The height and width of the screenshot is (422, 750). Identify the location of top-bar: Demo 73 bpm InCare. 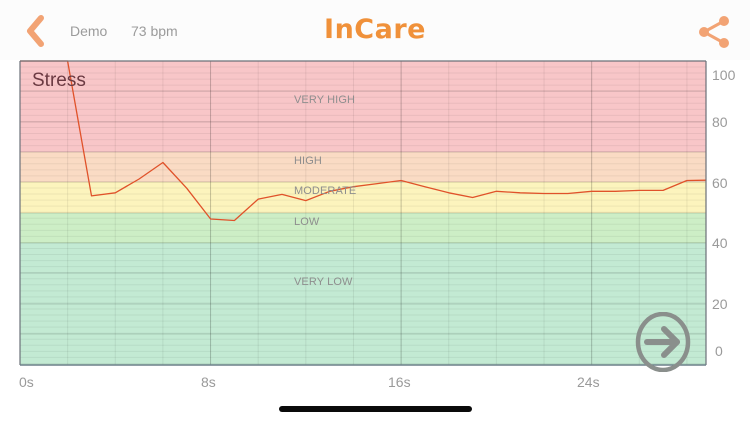
(375, 30).